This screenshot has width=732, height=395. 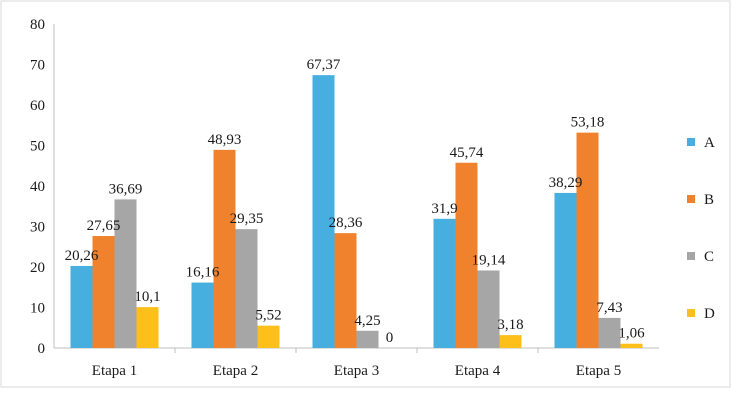 I want to click on data-label: 16,16, so click(x=203, y=273).